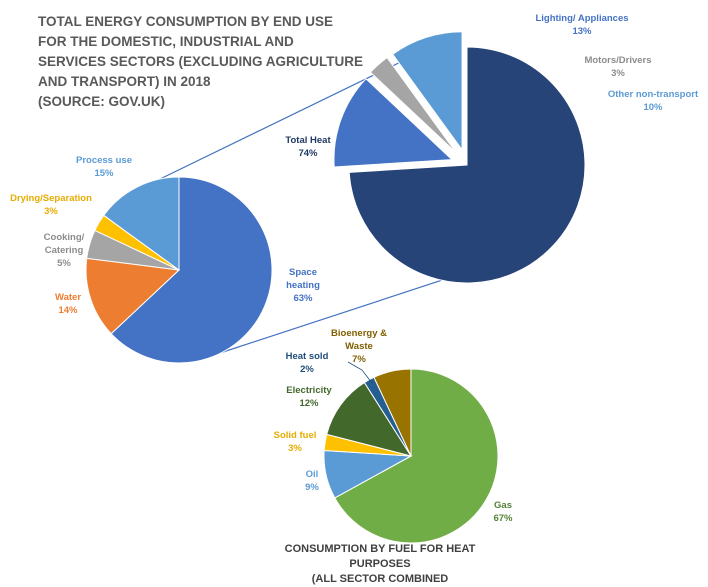 The width and height of the screenshot is (708, 587). Describe the element at coordinates (360, 372) in the screenshot. I see `heat-sold-leader-line` at that location.